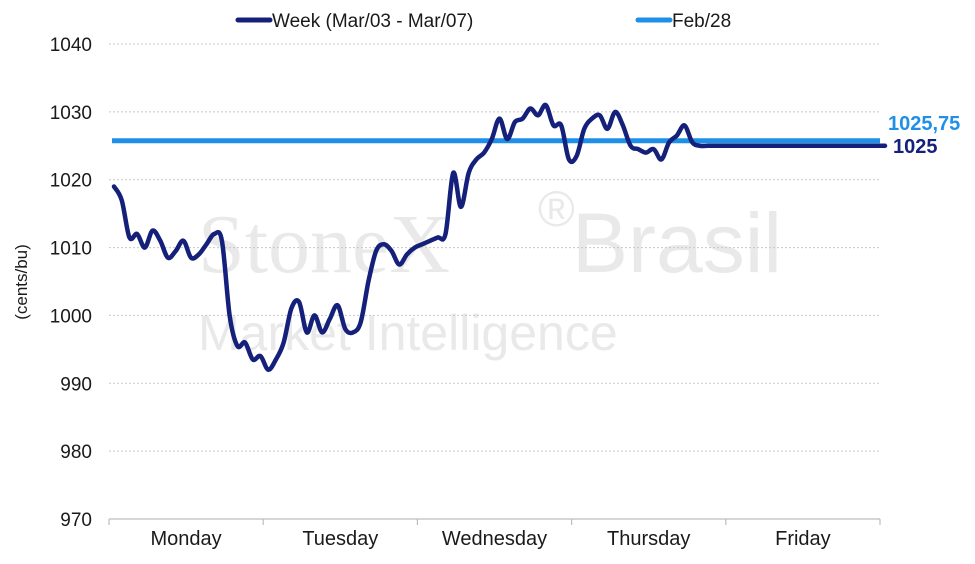  What do you see at coordinates (186, 539) in the screenshot?
I see `x-category-label: Monday` at bounding box center [186, 539].